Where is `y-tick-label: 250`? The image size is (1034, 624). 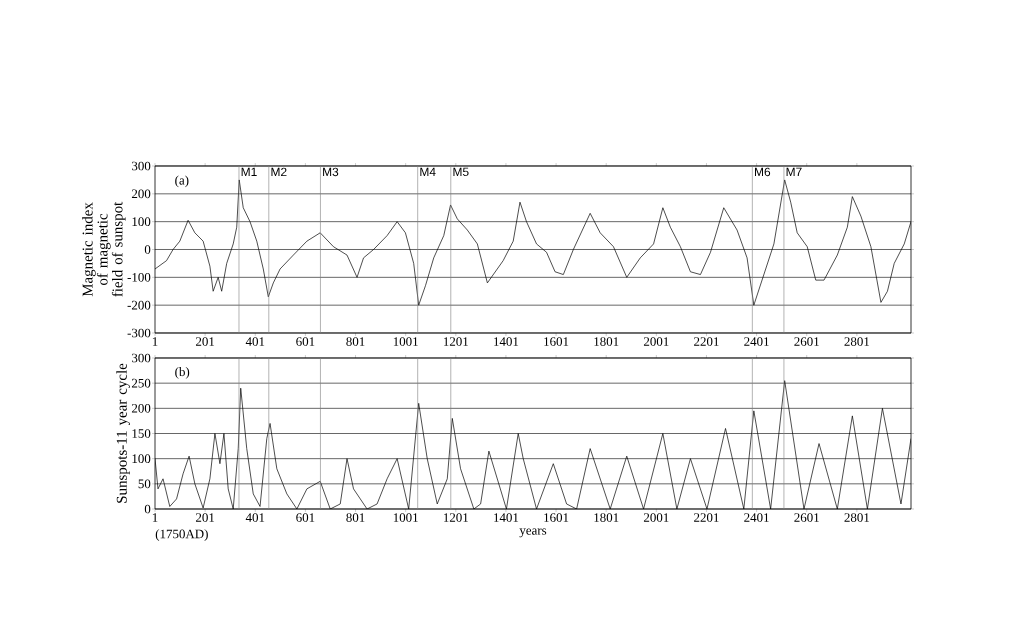
y-tick-label: 250 is located at coordinates (141, 383).